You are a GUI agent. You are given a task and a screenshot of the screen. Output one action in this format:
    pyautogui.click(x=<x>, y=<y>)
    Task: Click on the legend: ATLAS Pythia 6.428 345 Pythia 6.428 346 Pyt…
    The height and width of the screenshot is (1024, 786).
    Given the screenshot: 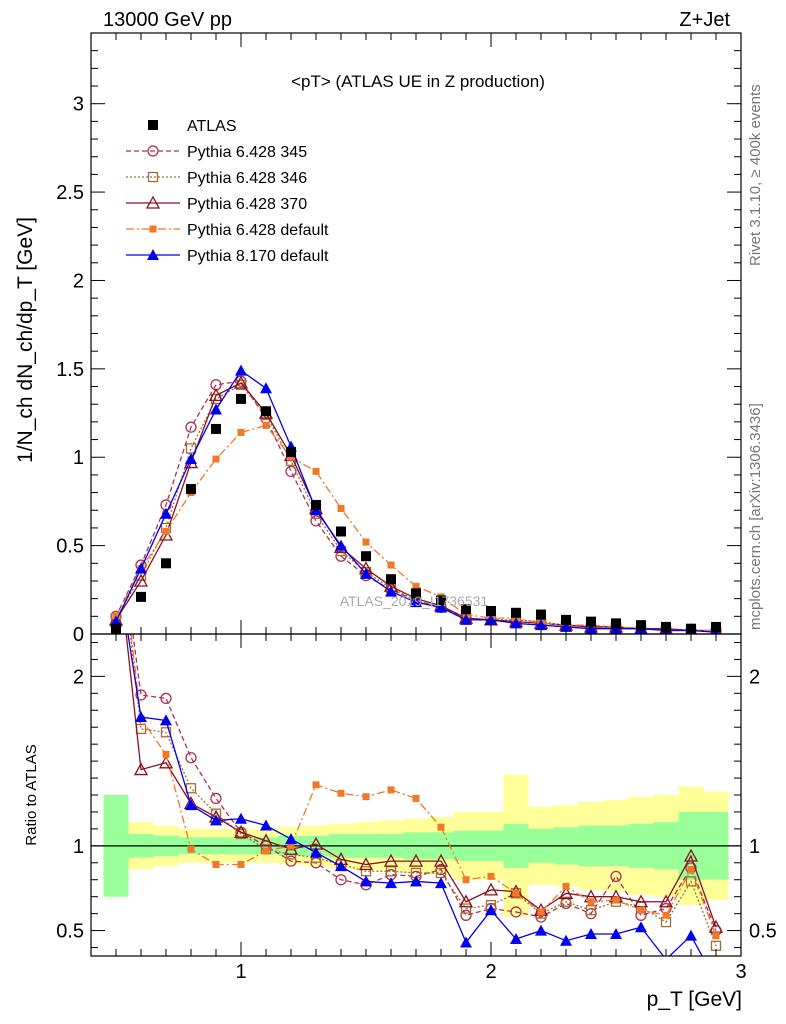 What is the action you would take?
    pyautogui.click(x=227, y=191)
    